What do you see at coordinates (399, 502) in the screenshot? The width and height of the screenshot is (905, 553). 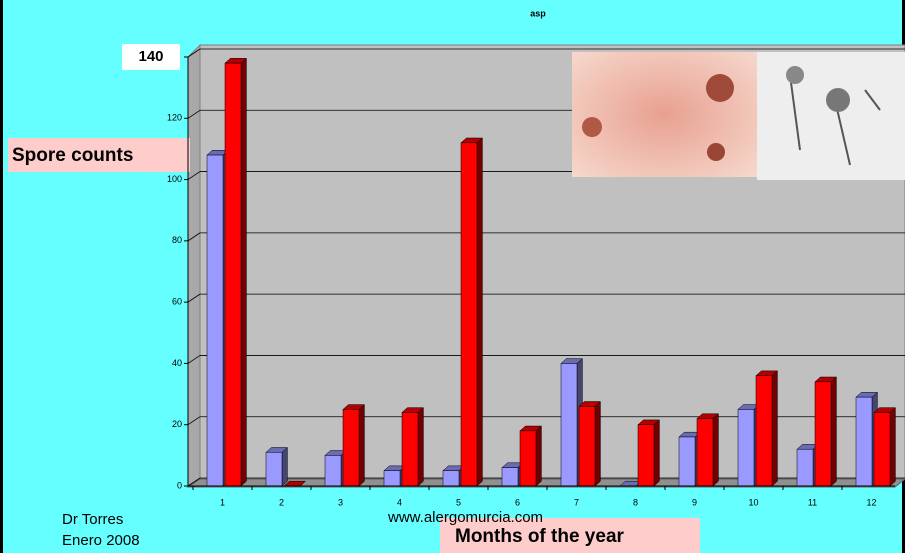 I see `x-tick-label: 4` at bounding box center [399, 502].